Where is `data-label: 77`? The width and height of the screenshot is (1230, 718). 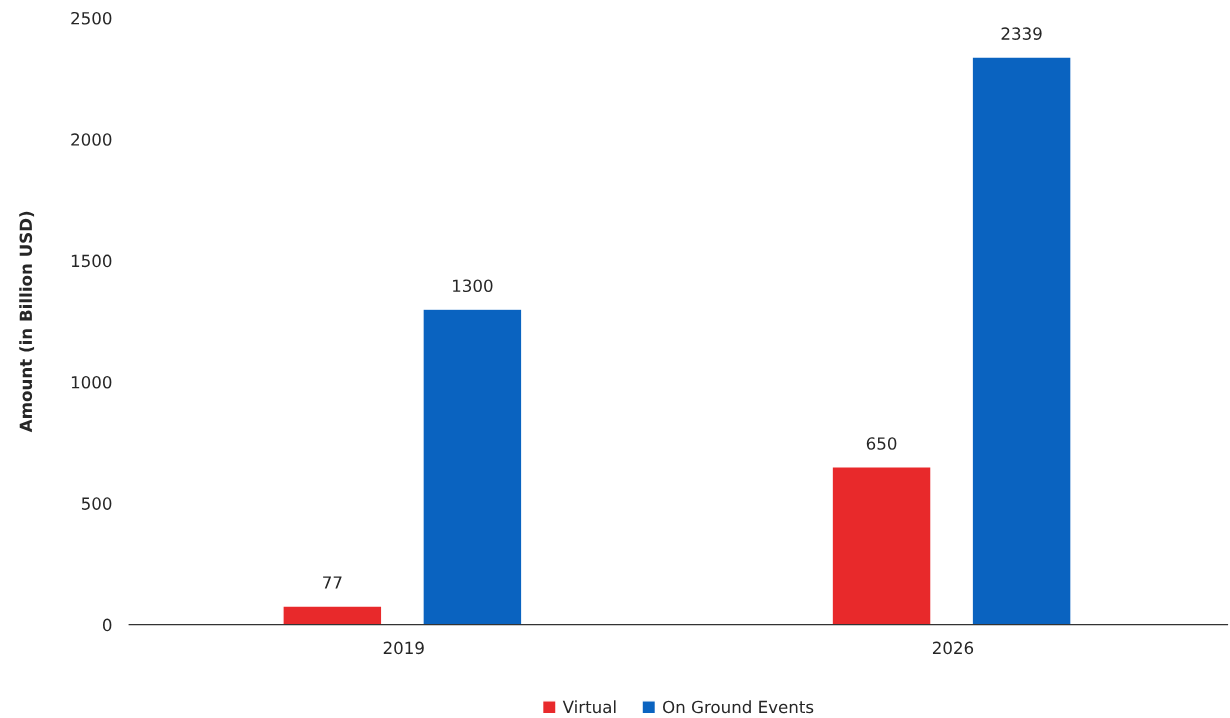
data-label: 77 is located at coordinates (332, 582).